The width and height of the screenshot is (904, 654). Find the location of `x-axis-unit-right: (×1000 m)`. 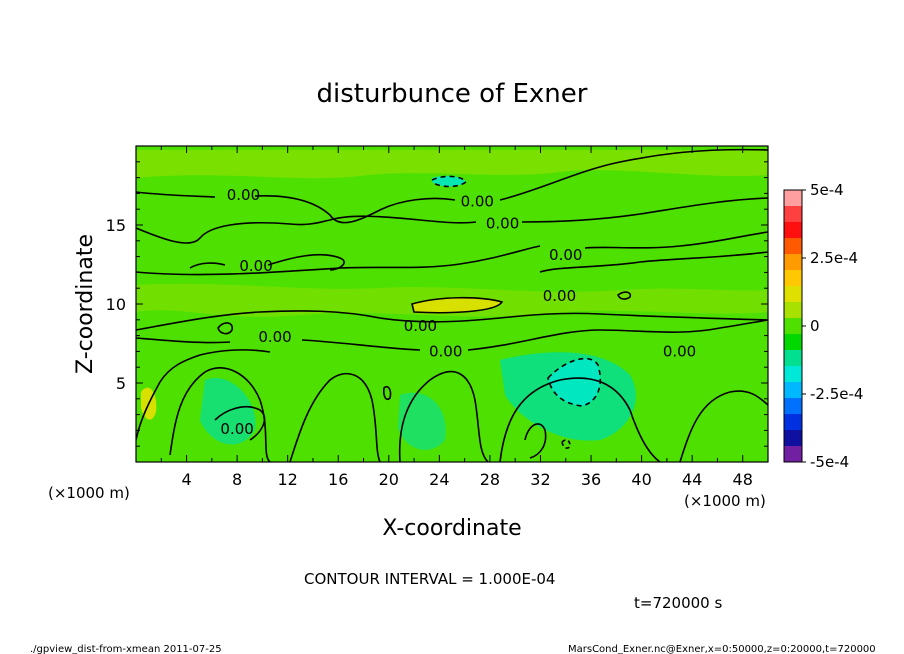

x-axis-unit-right: (×1000 m) is located at coordinates (725, 501).